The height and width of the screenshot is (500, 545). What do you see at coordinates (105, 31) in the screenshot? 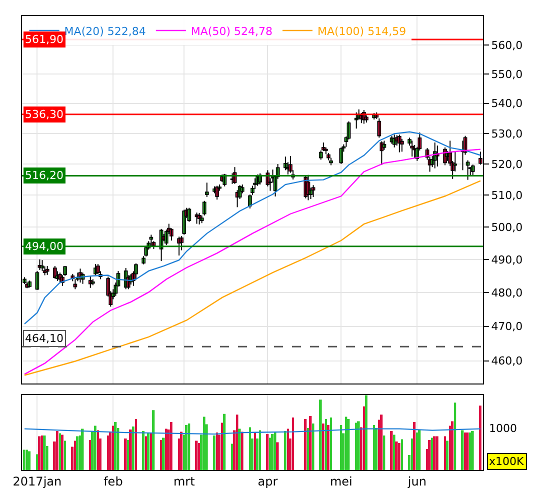
I see `legend-label: MA(20) 522,84` at bounding box center [105, 31].